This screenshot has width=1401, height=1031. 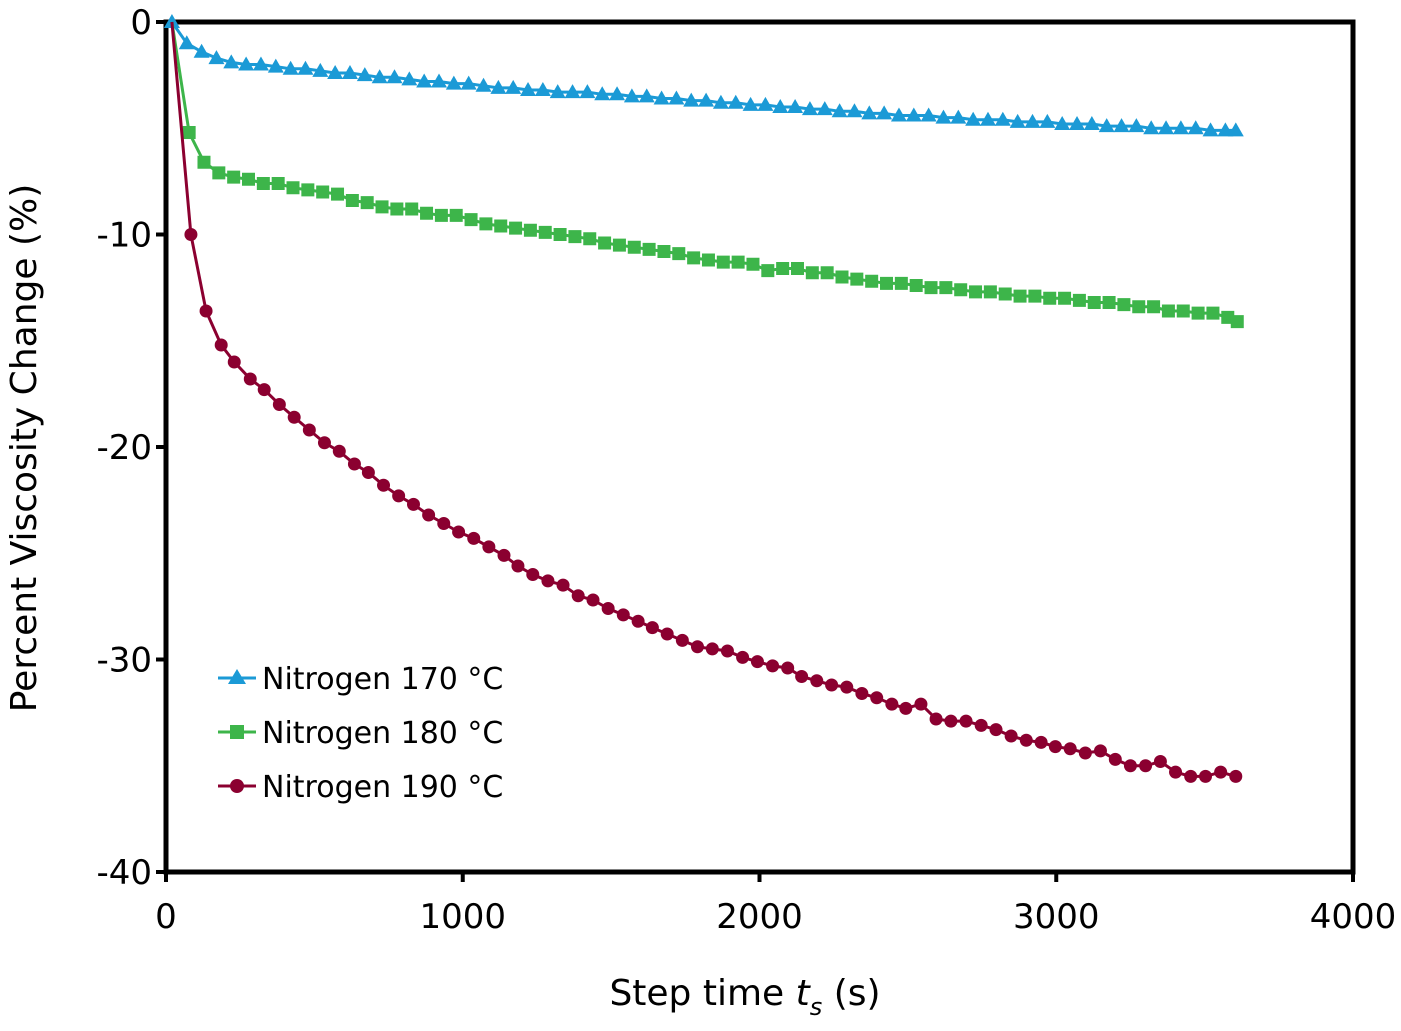 What do you see at coordinates (237, 676) in the screenshot?
I see `triangle-marker-icon` at bounding box center [237, 676].